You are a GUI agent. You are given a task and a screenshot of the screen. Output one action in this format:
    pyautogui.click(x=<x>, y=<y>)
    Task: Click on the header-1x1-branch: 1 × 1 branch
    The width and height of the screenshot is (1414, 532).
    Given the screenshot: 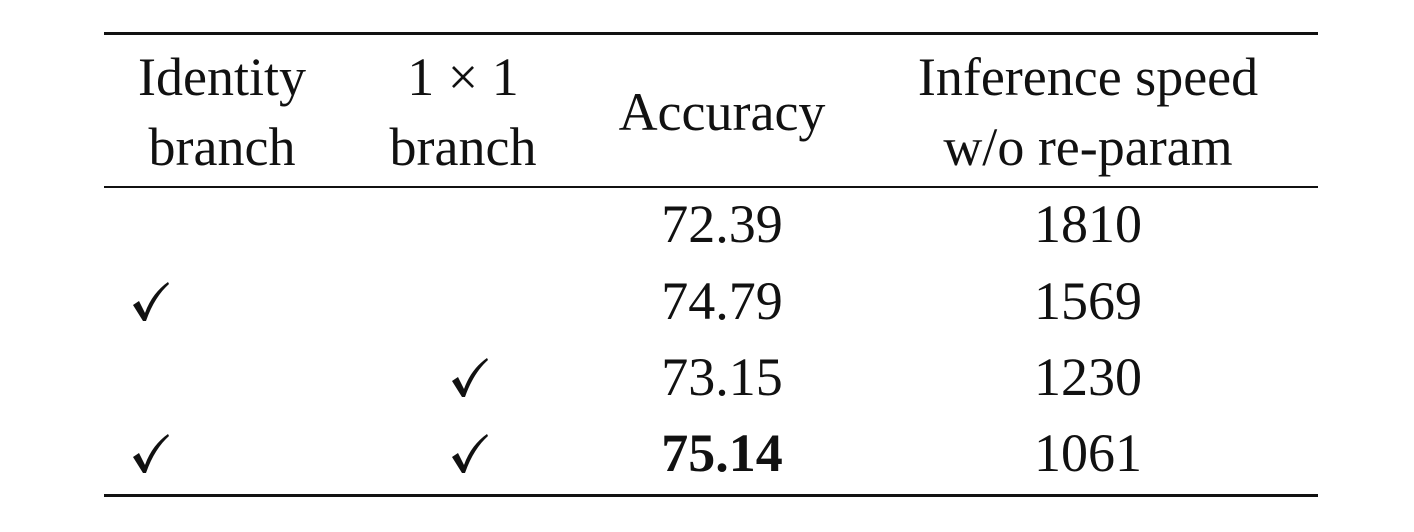 What is the action you would take?
    pyautogui.click(x=463, y=112)
    